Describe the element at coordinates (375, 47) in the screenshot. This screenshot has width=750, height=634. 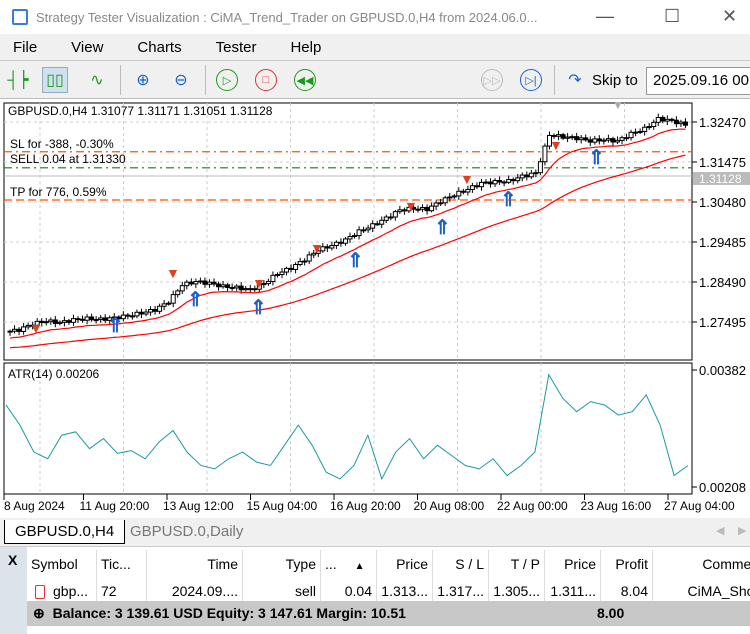
I see `menu-bar: File View Charts Tester Help` at that location.